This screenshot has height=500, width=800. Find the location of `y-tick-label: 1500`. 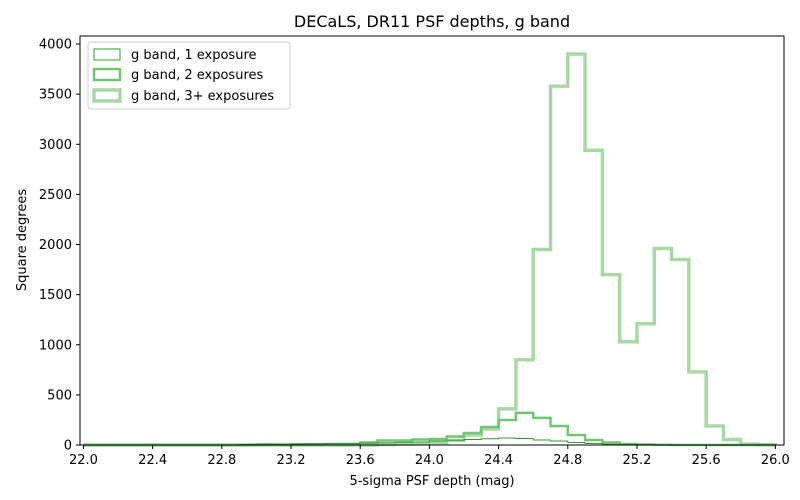

y-tick-label: 1500 is located at coordinates (55, 295).